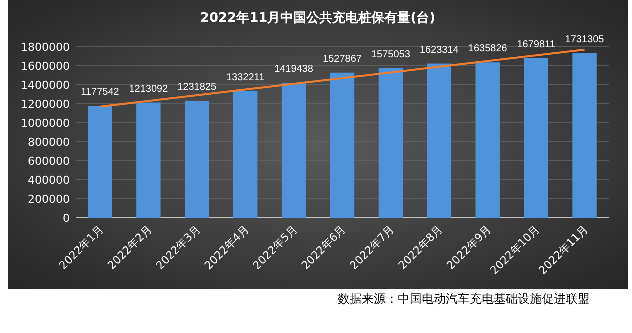  What do you see at coordinates (49, 199) in the screenshot?
I see `y-tick-label: 200000` at bounding box center [49, 199].